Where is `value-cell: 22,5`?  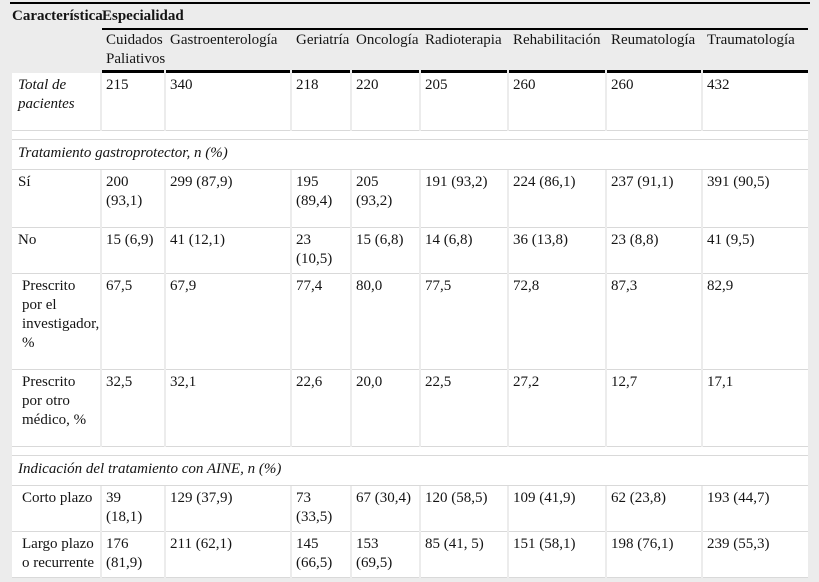
value-cell: 22,5 is located at coordinates (464, 408).